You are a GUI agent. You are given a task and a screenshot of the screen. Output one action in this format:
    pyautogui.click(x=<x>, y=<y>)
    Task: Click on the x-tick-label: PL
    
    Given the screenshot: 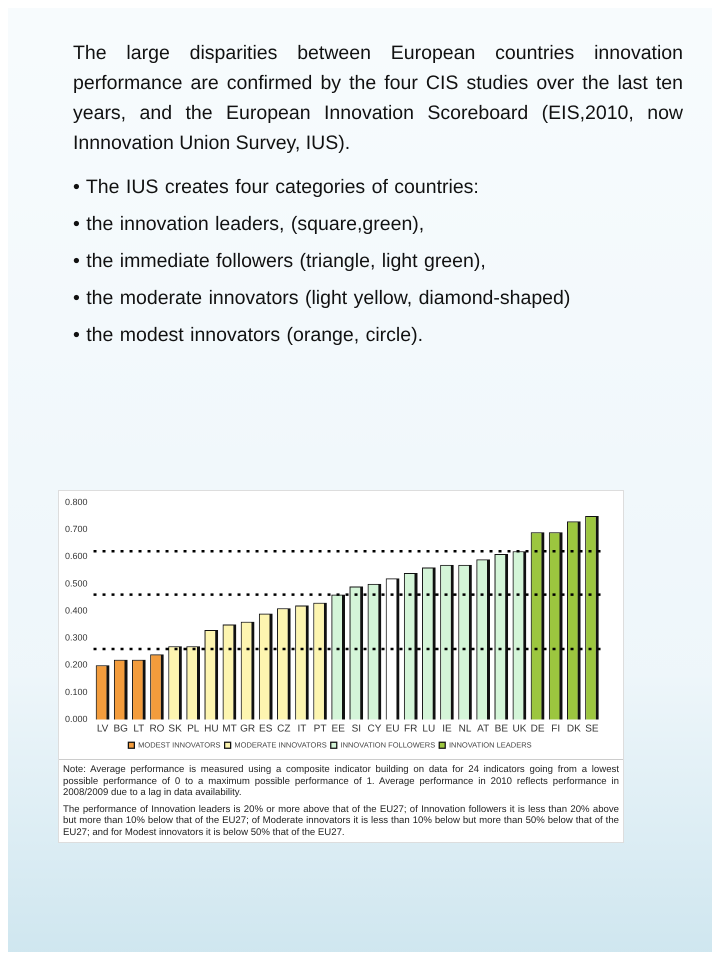 What is the action you would take?
    pyautogui.click(x=193, y=728)
    